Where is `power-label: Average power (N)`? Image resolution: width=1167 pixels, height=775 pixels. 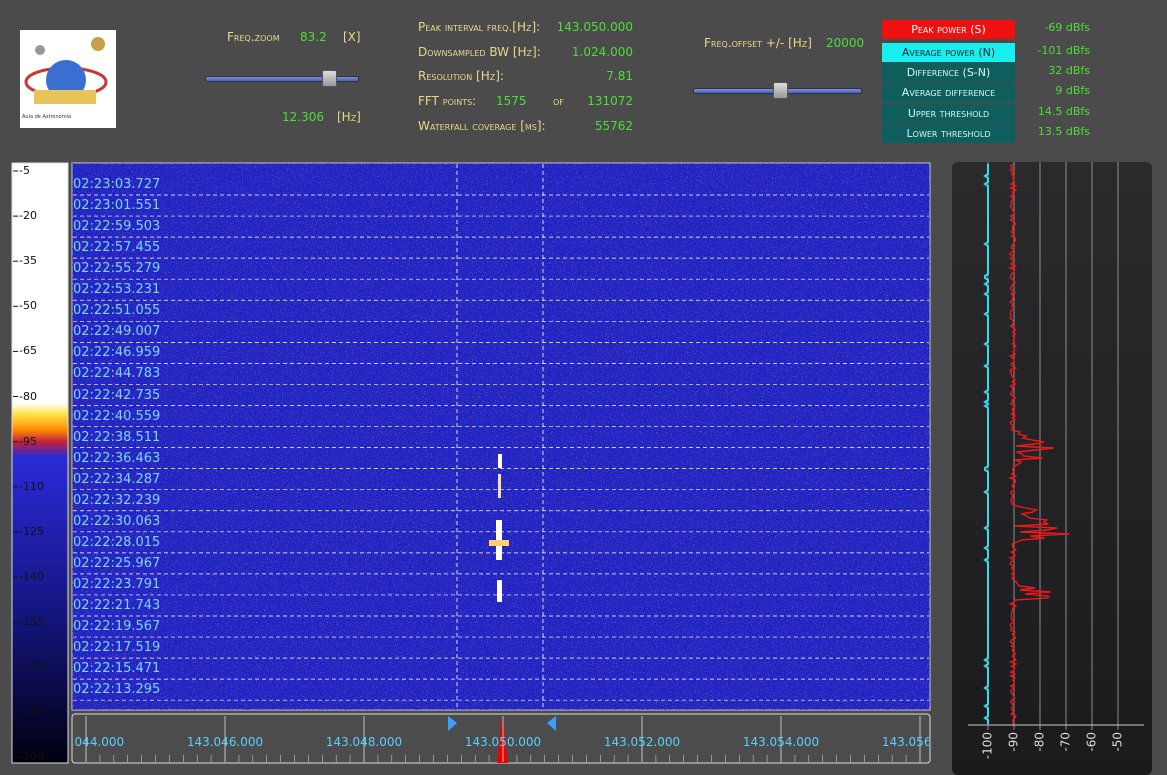 power-label: Average power (N) is located at coordinates (948, 52).